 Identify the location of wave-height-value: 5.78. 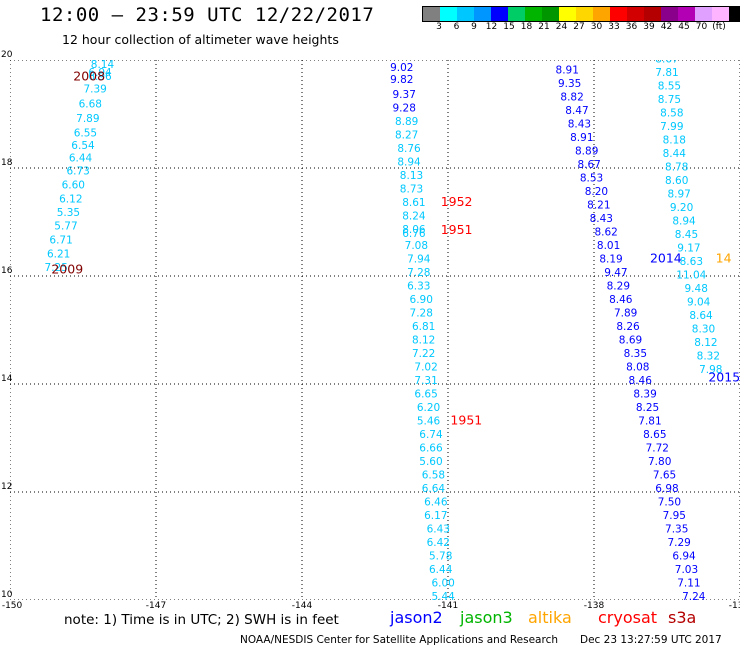
(440, 557).